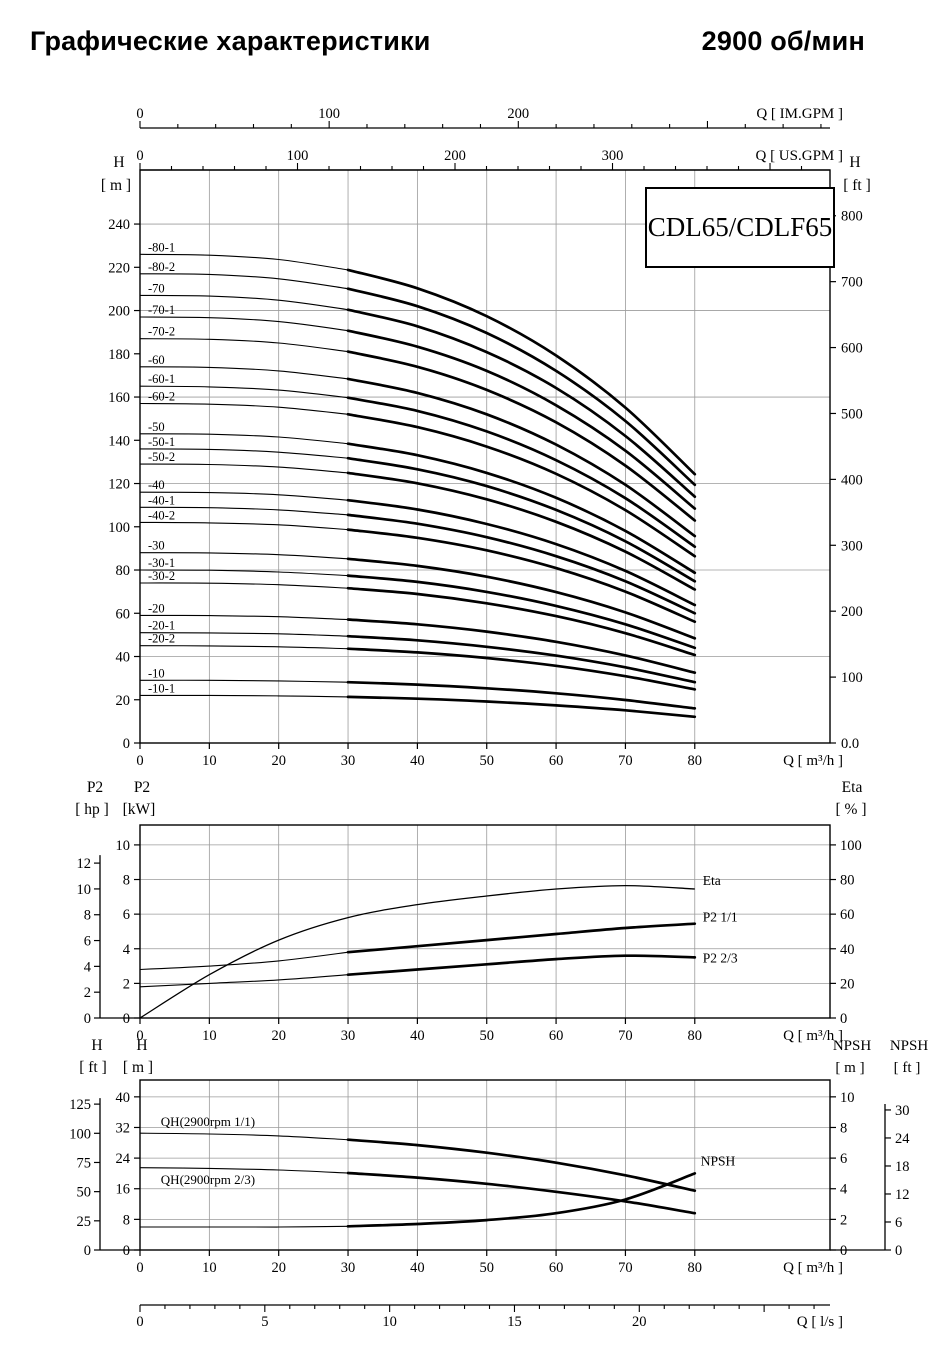 The width and height of the screenshot is (950, 1365). What do you see at coordinates (514, 1322) in the screenshot?
I see `tick-label: 15` at bounding box center [514, 1322].